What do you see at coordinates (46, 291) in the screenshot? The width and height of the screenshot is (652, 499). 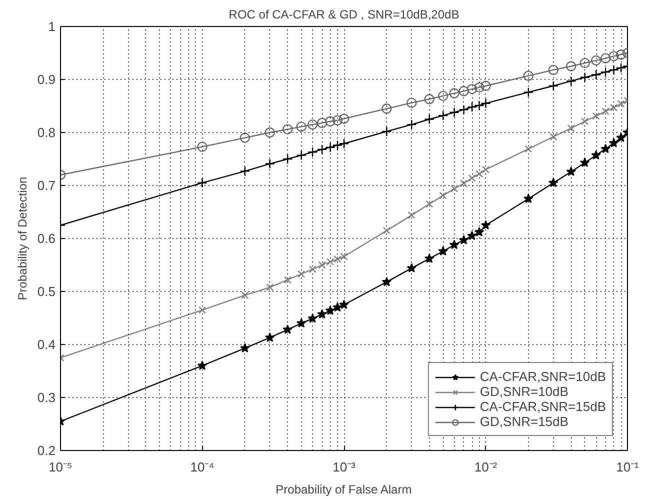 I see `y-tick-label: 0.5` at bounding box center [46, 291].